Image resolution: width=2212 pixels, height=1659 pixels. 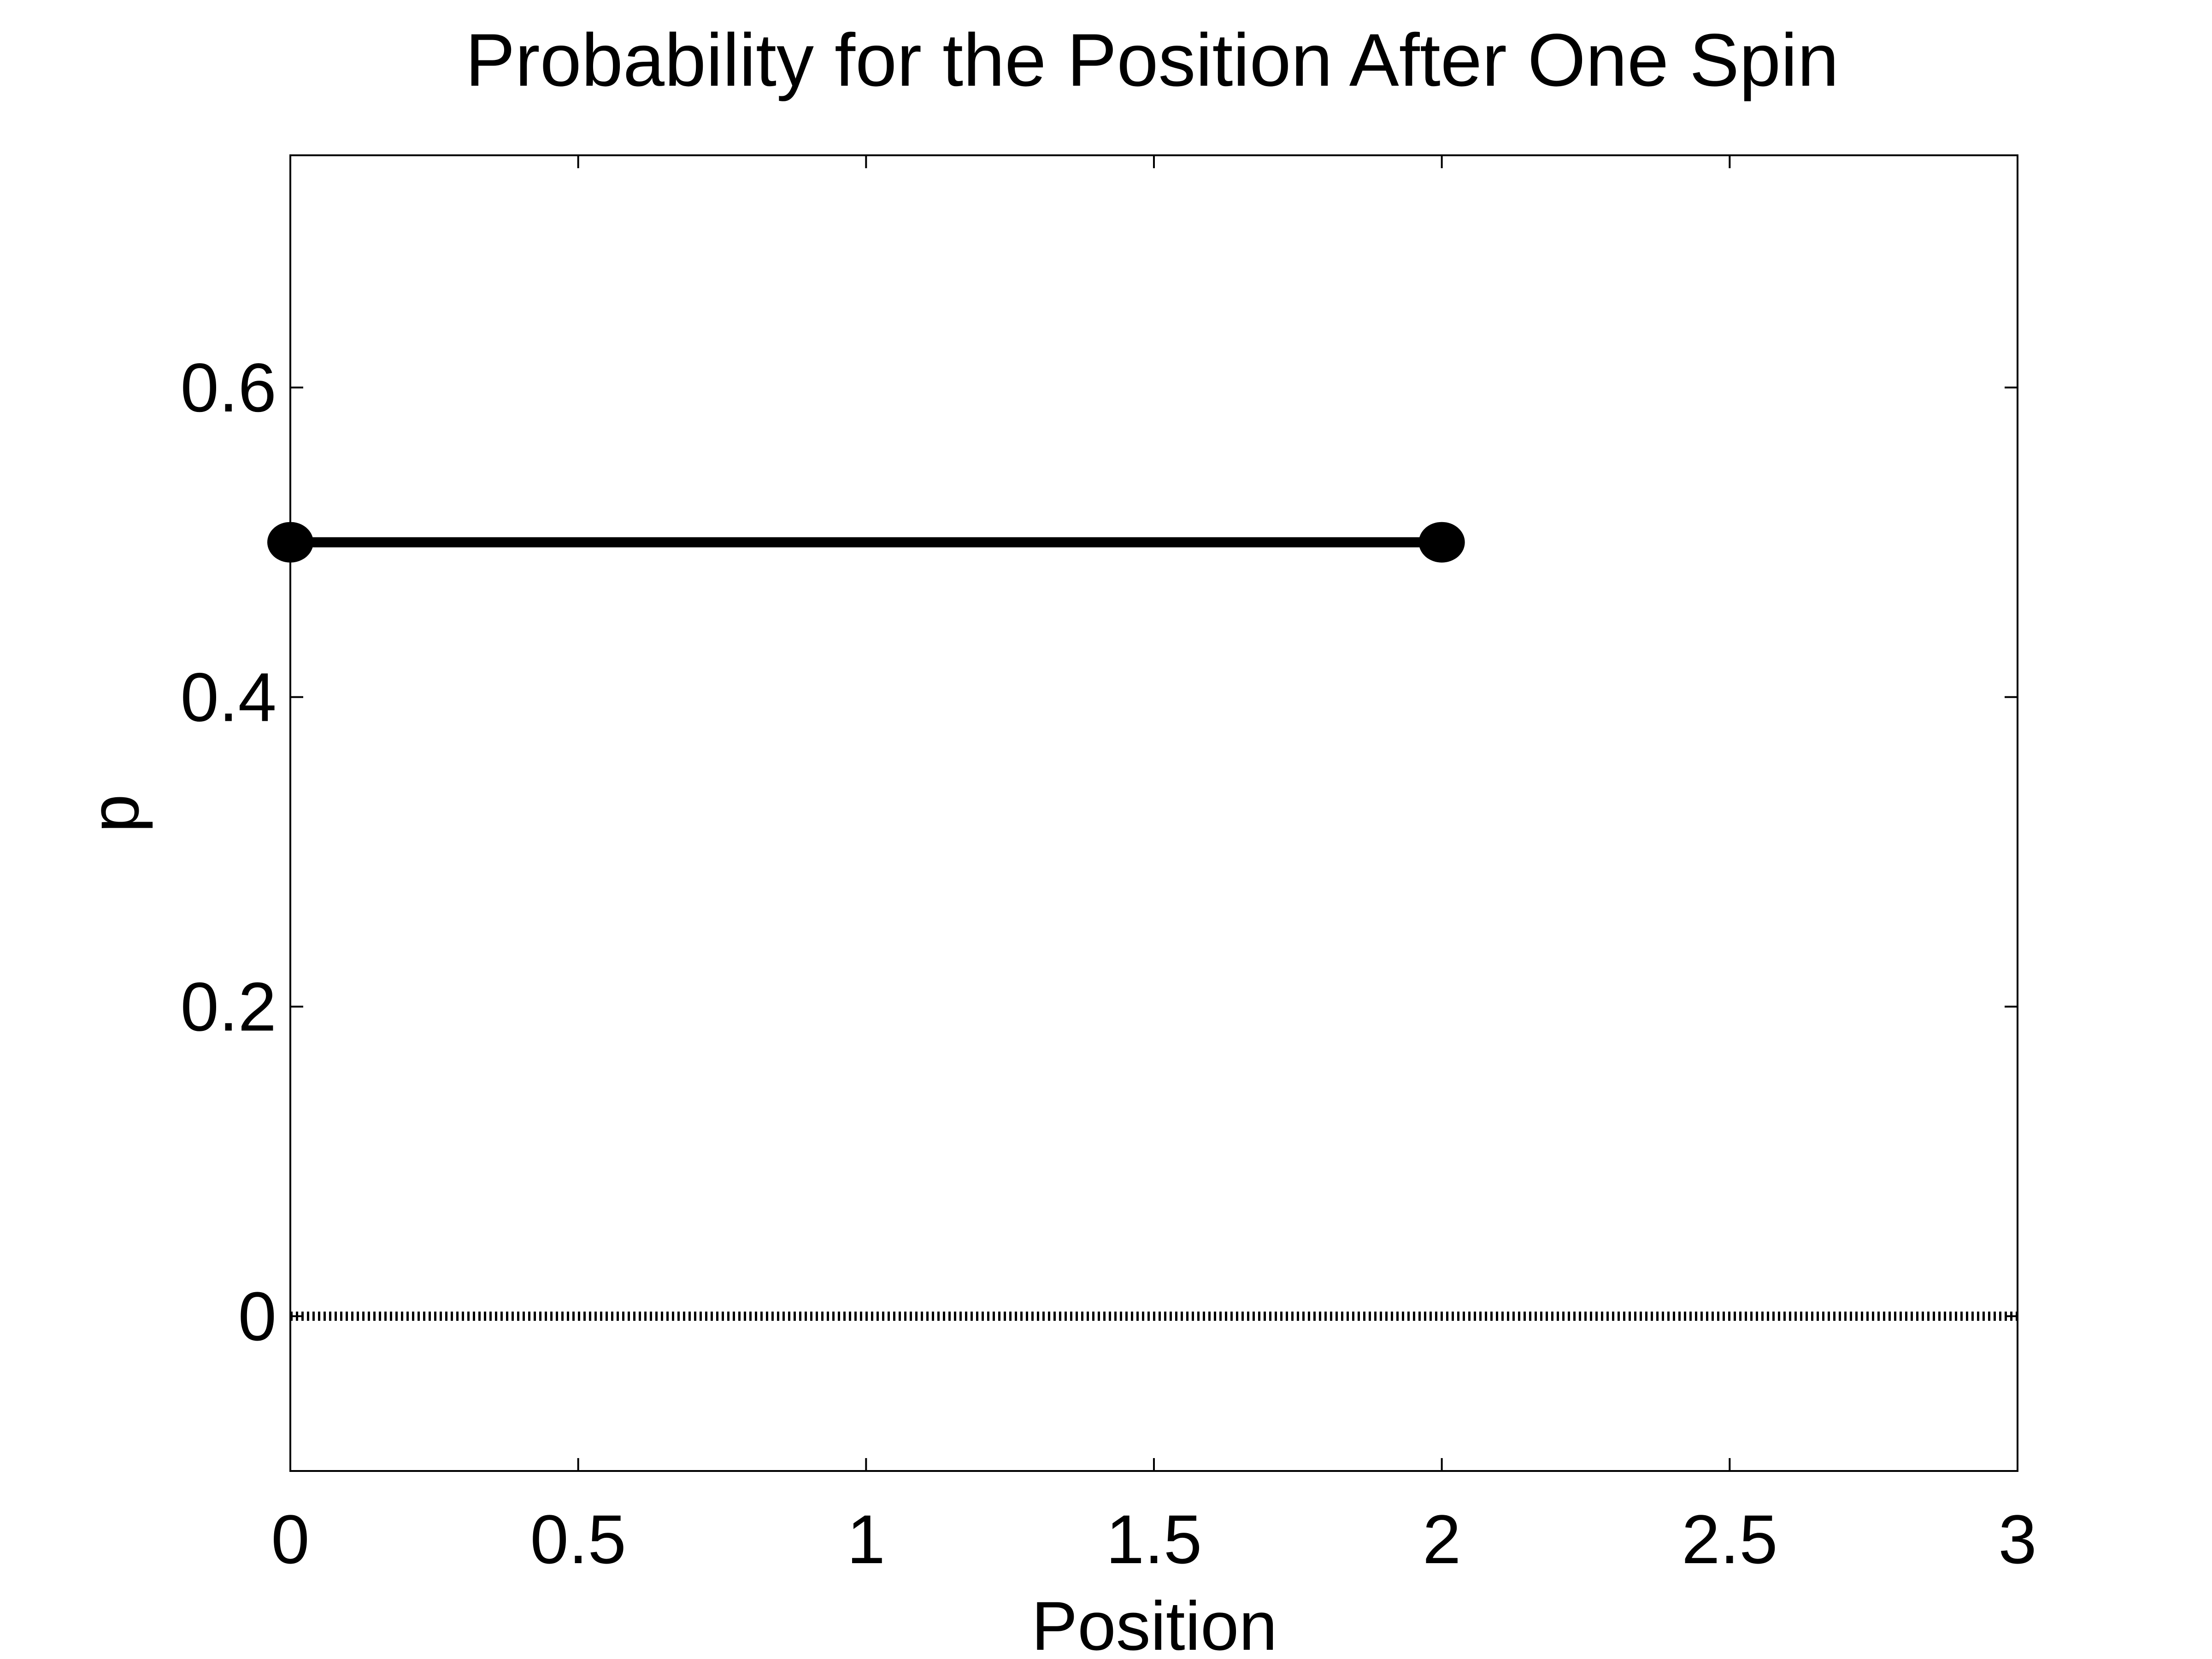 What do you see at coordinates (2017, 1539) in the screenshot?
I see `x-tick-label: 3` at bounding box center [2017, 1539].